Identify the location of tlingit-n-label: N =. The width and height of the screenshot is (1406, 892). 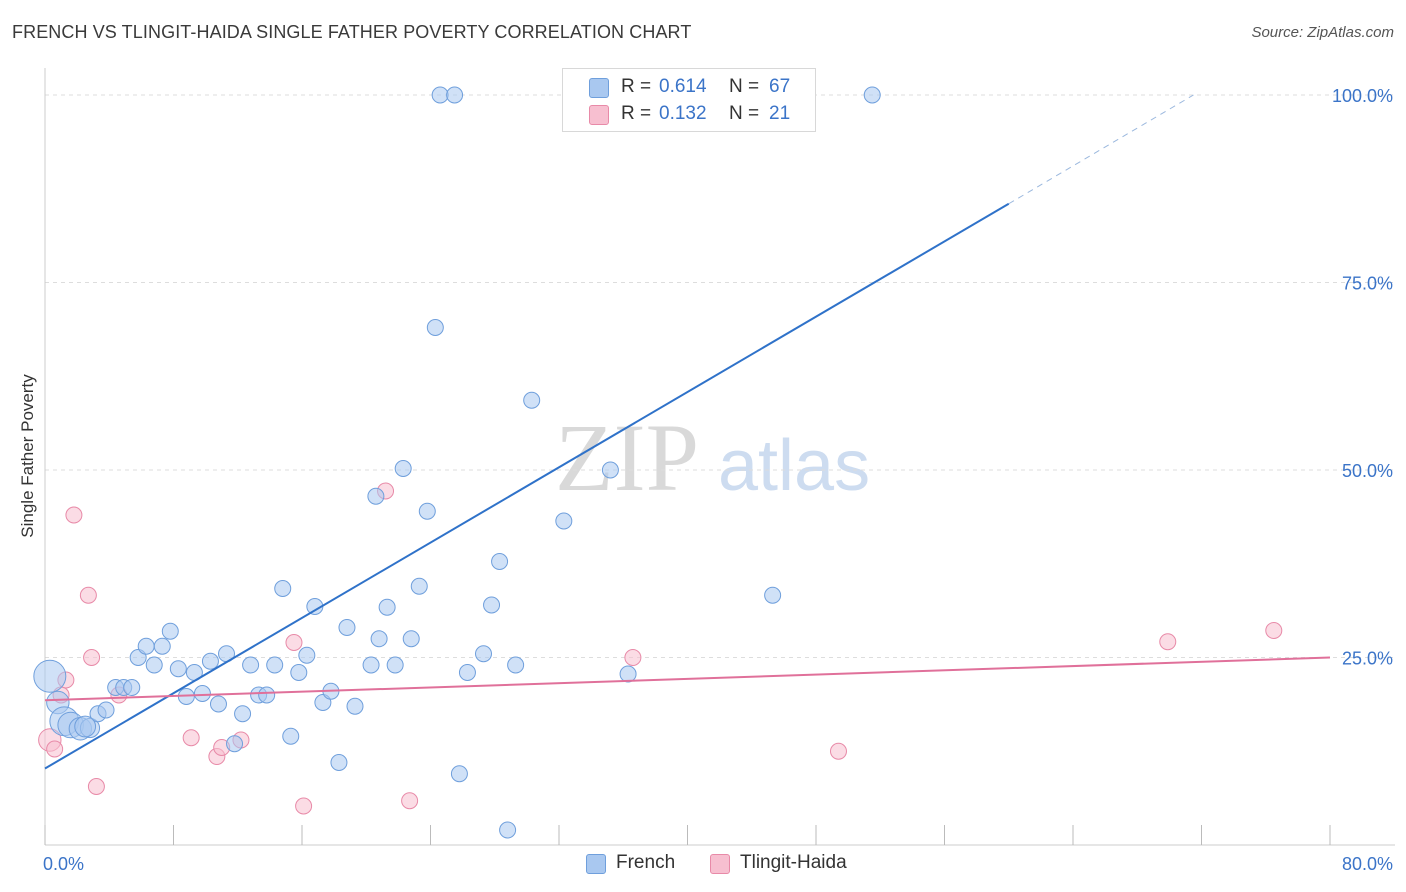
(744, 113).